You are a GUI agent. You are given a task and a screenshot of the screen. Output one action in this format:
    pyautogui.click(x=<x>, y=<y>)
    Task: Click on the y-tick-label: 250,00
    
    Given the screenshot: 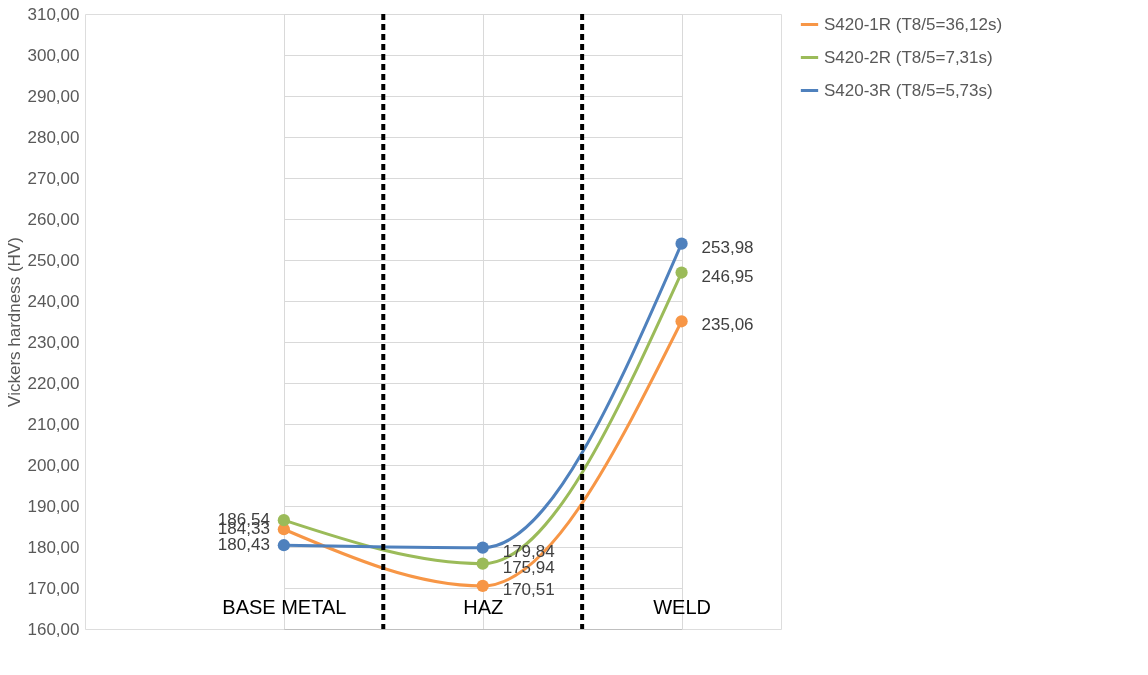 What is the action you would take?
    pyautogui.click(x=53, y=260)
    